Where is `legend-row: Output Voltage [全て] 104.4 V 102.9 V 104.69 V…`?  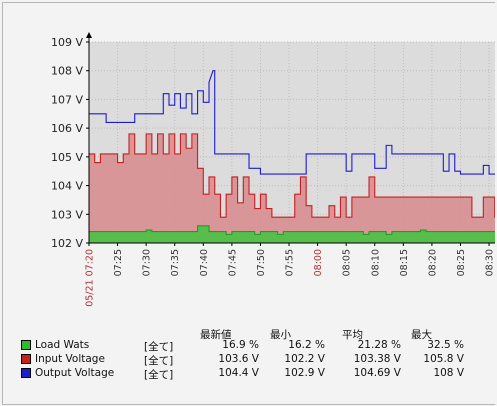 legend-row: Output Voltage [全て] 104.4 V 102.9 V 104.69 V… is located at coordinates (251, 374).